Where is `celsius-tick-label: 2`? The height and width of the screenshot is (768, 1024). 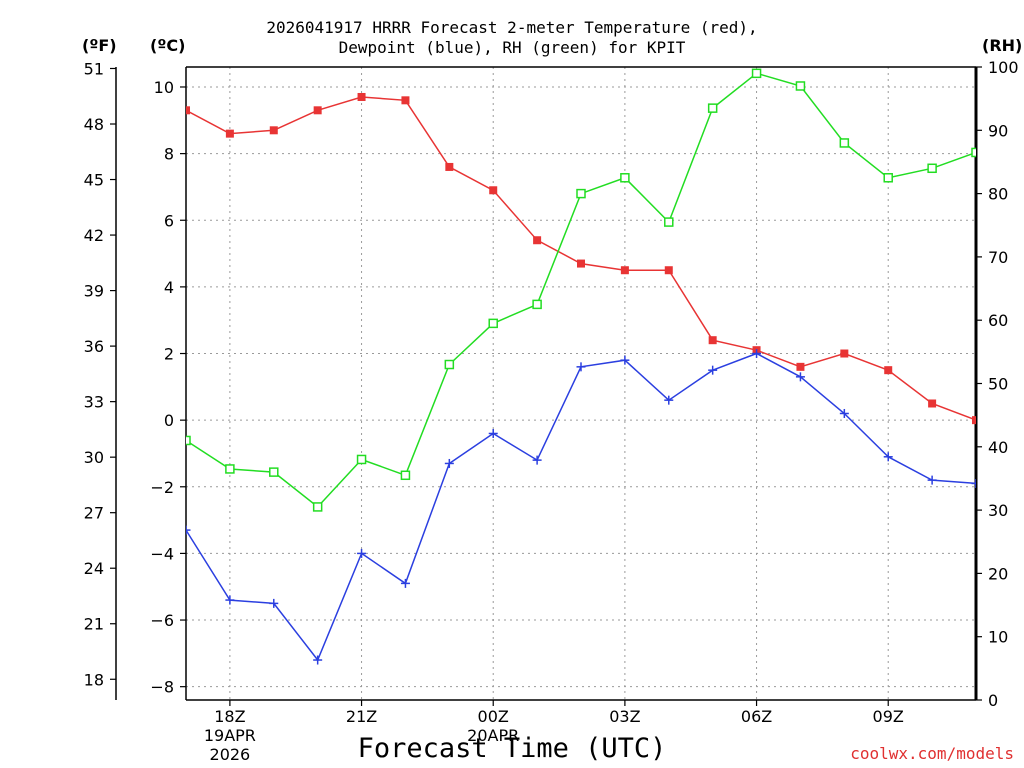 celsius-tick-label: 2 is located at coordinates (169, 354).